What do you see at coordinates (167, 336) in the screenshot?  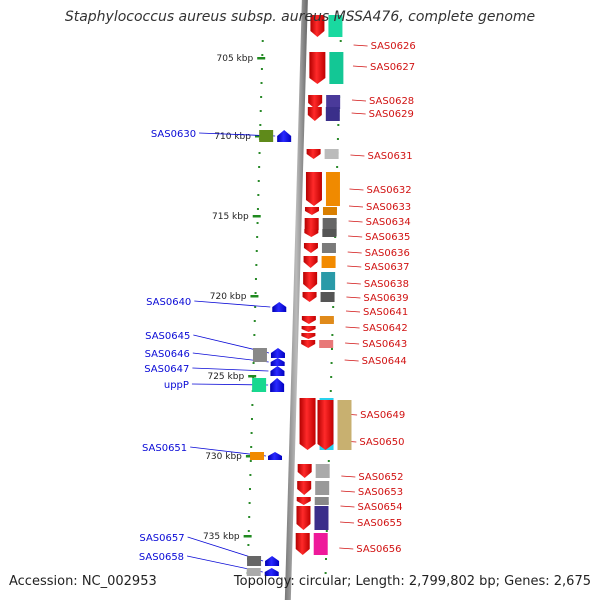 I see `forward-gene-label: SAS0645` at bounding box center [167, 336].